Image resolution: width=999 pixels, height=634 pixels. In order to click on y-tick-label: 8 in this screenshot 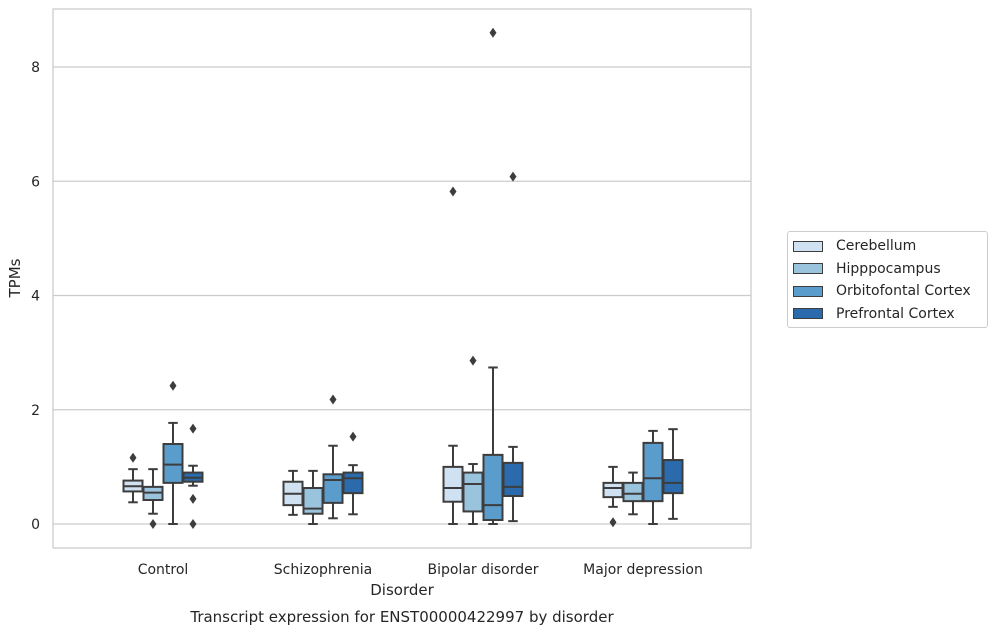, I will do `click(35, 68)`.